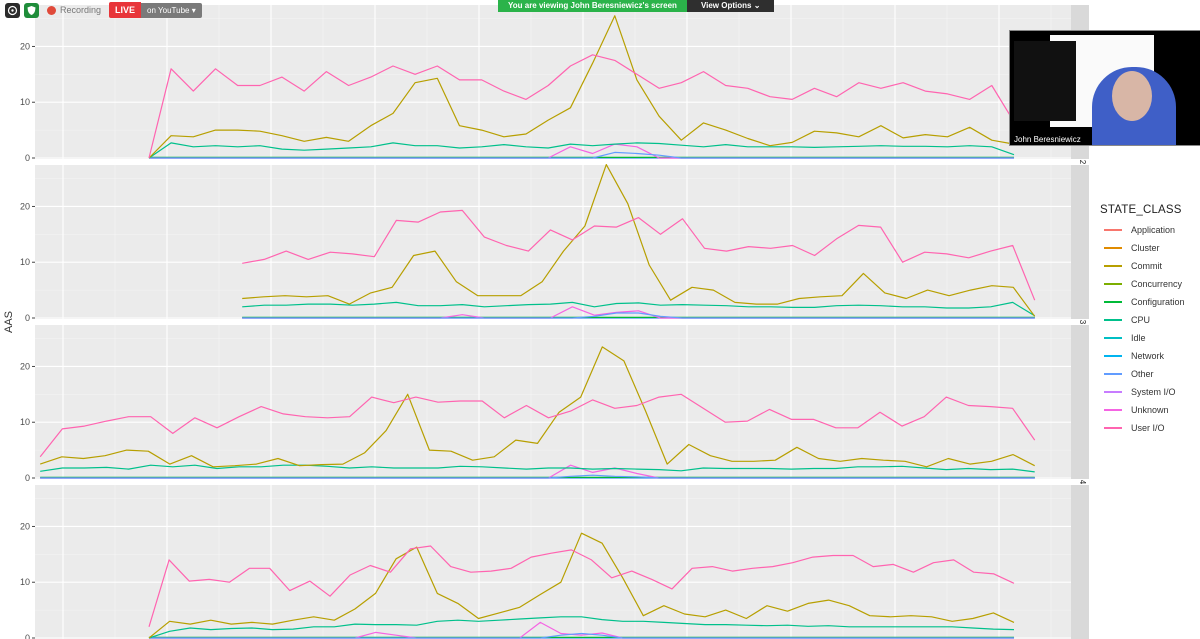 This screenshot has width=1200, height=639. I want to click on facet-strip-label: 3, so click(1082, 322).